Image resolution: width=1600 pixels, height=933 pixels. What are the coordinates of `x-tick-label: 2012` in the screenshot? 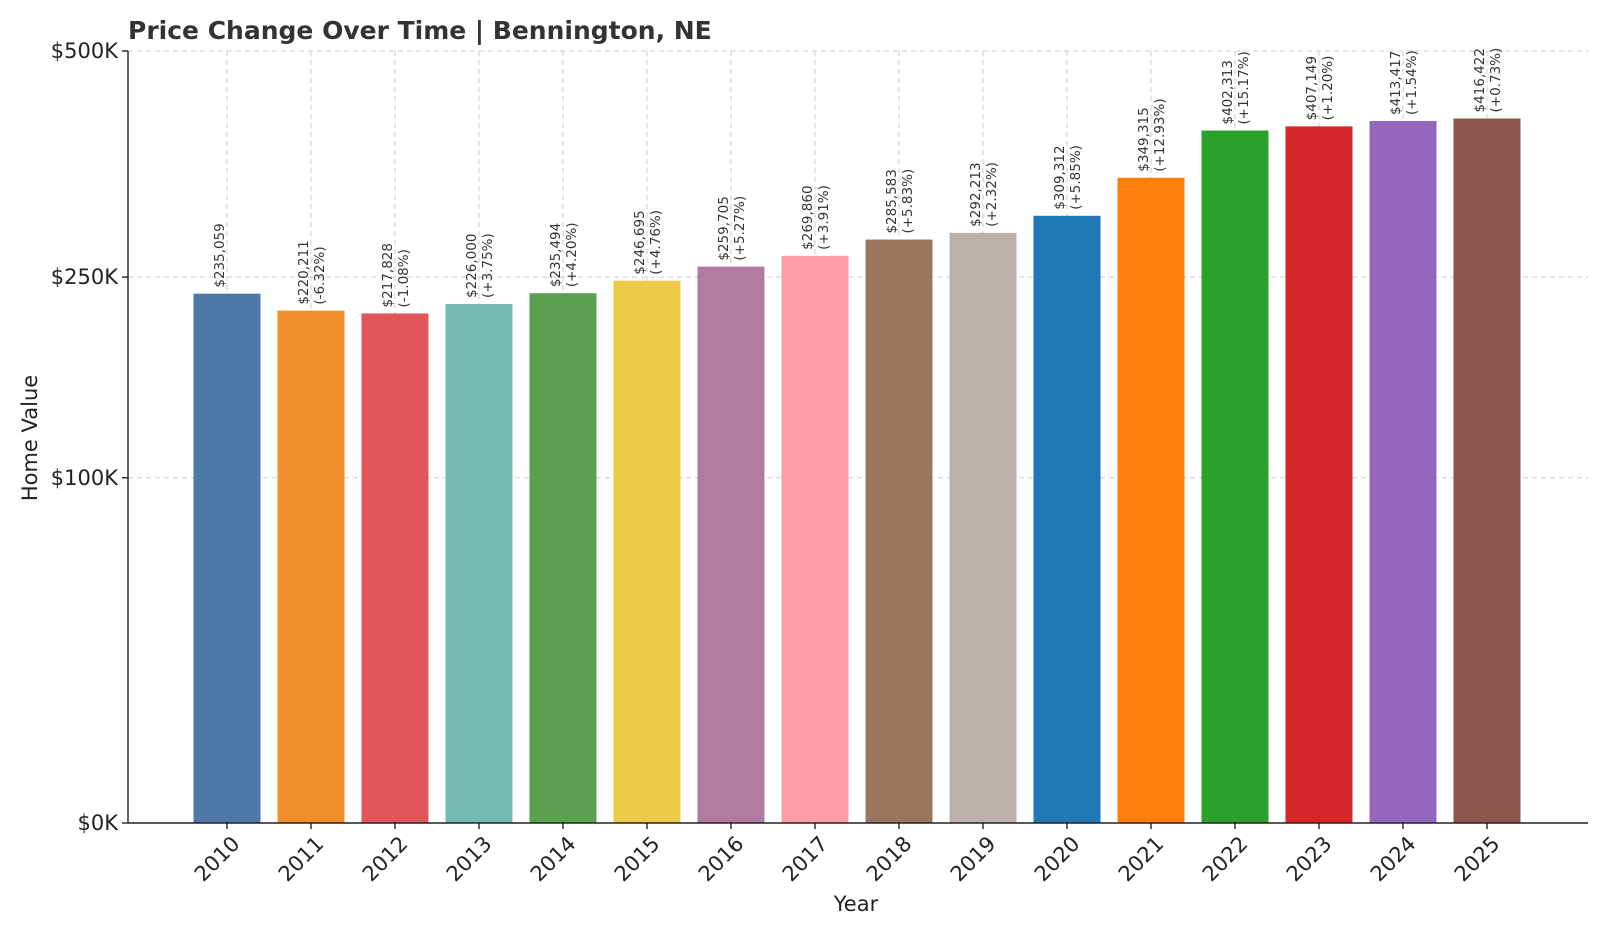 It's located at (385, 859).